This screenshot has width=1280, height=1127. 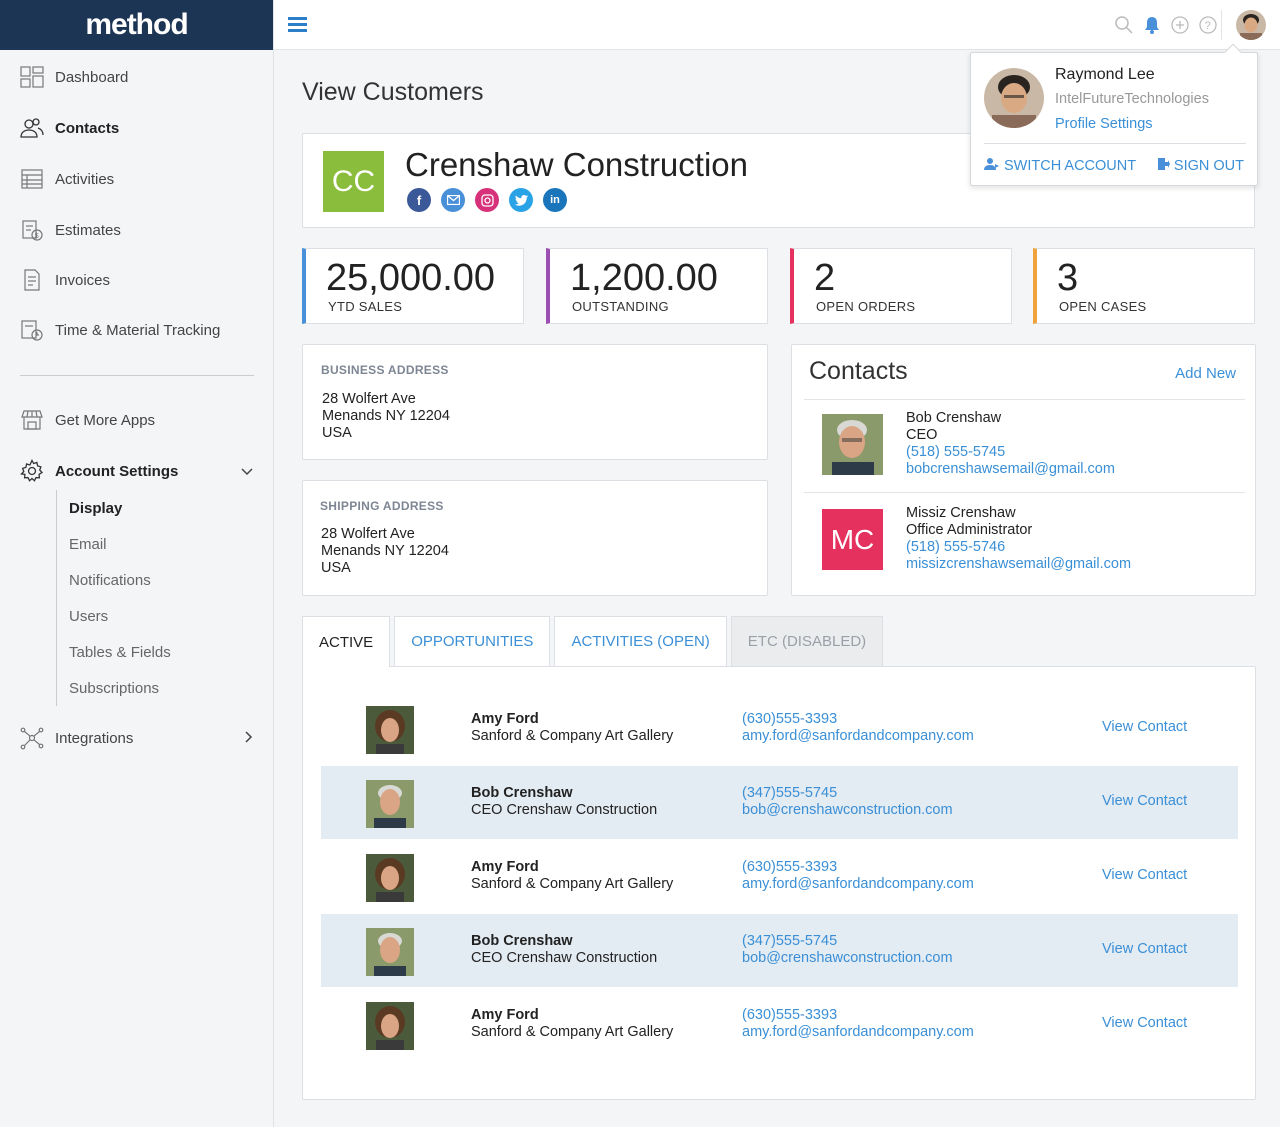 What do you see at coordinates (419, 200) in the screenshot?
I see `facebook-icon: f` at bounding box center [419, 200].